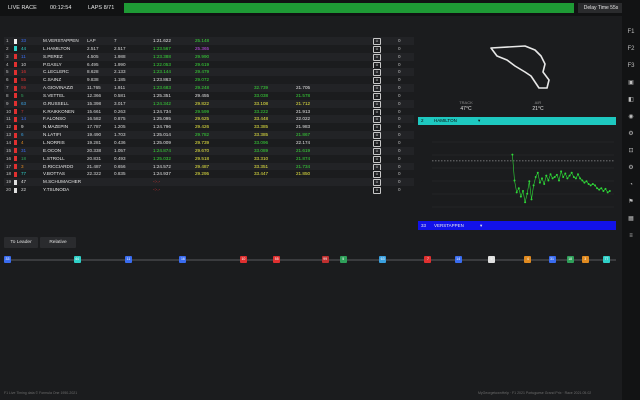 This screenshot has height=400, width=640. I want to click on compare-driver-b-bar: 33 VERSTAPPEN ▾, so click(517, 225).